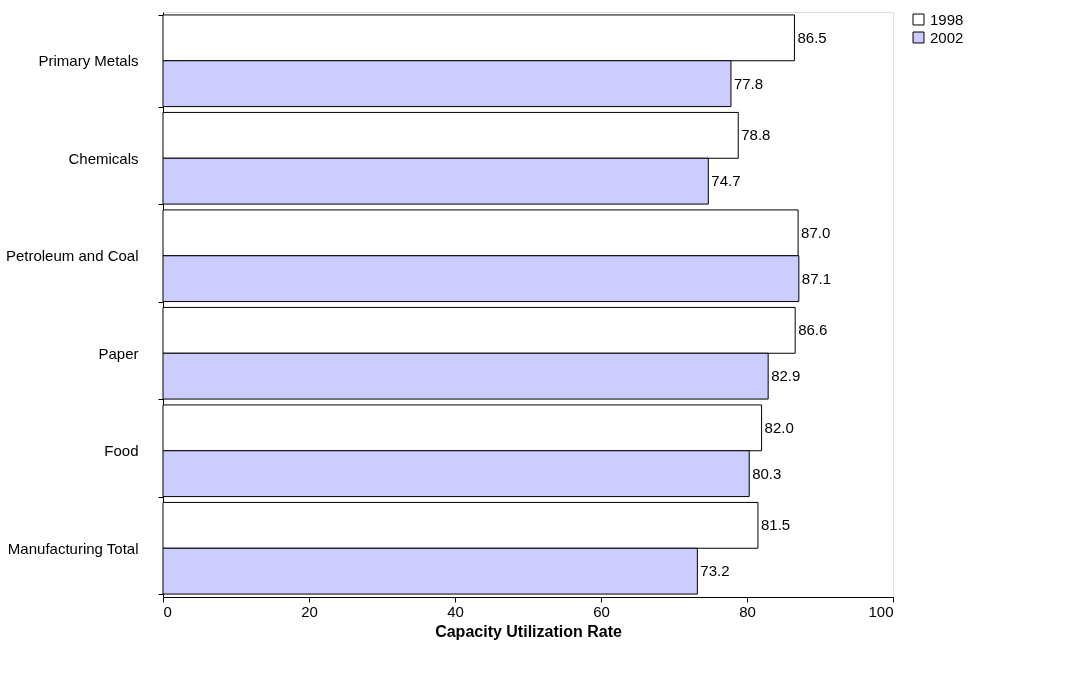 This screenshot has height=677, width=1084. Describe the element at coordinates (72, 256) in the screenshot. I see `y-tick-label: Petroleum and Coal` at that location.